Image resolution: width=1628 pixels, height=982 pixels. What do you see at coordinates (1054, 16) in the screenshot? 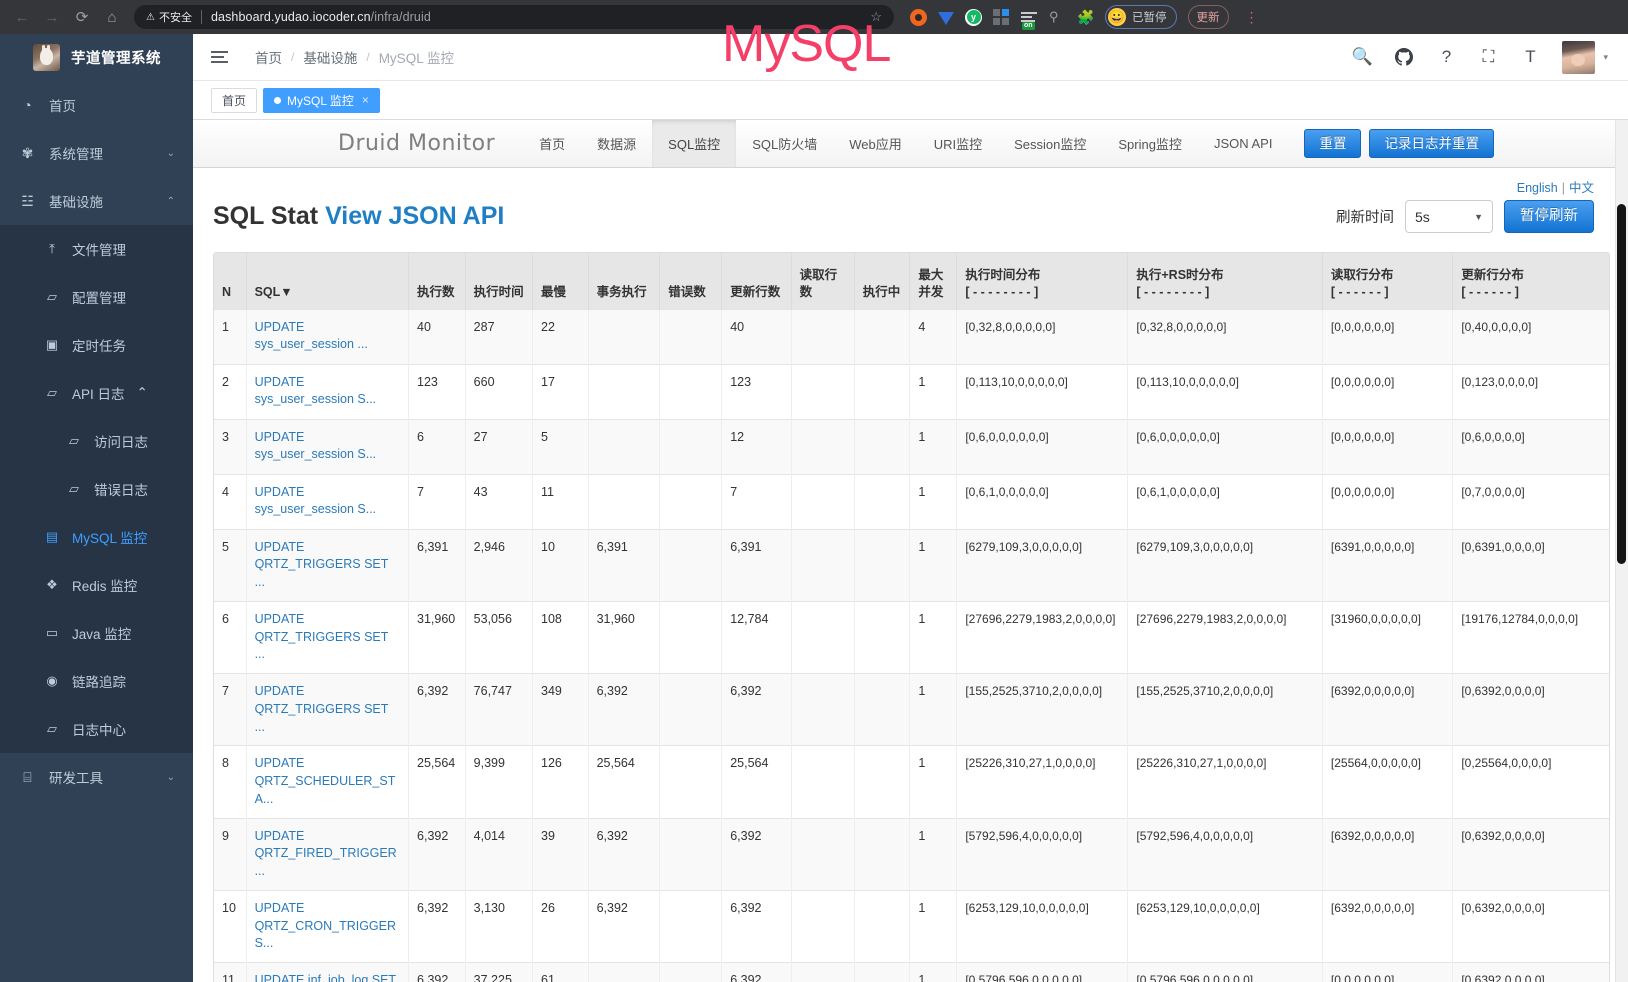
I see `extension-key-icon: ⚲` at bounding box center [1054, 16].